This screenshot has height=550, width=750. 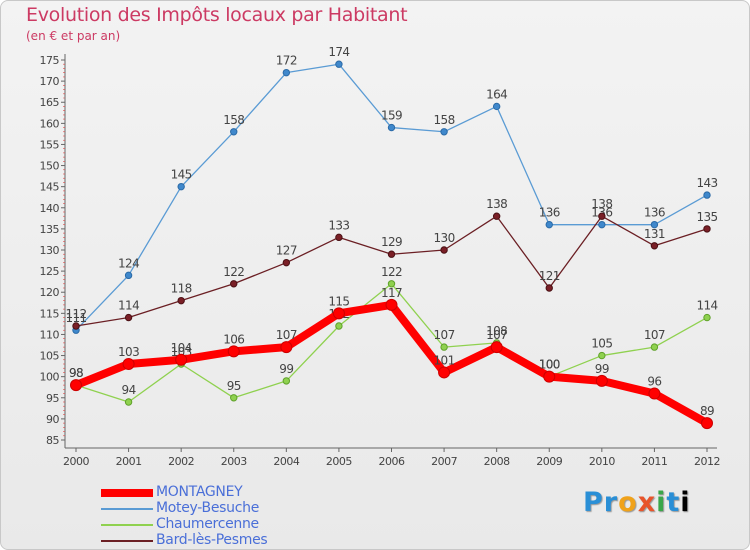 I want to click on logo-letter: t, so click(x=673, y=502).